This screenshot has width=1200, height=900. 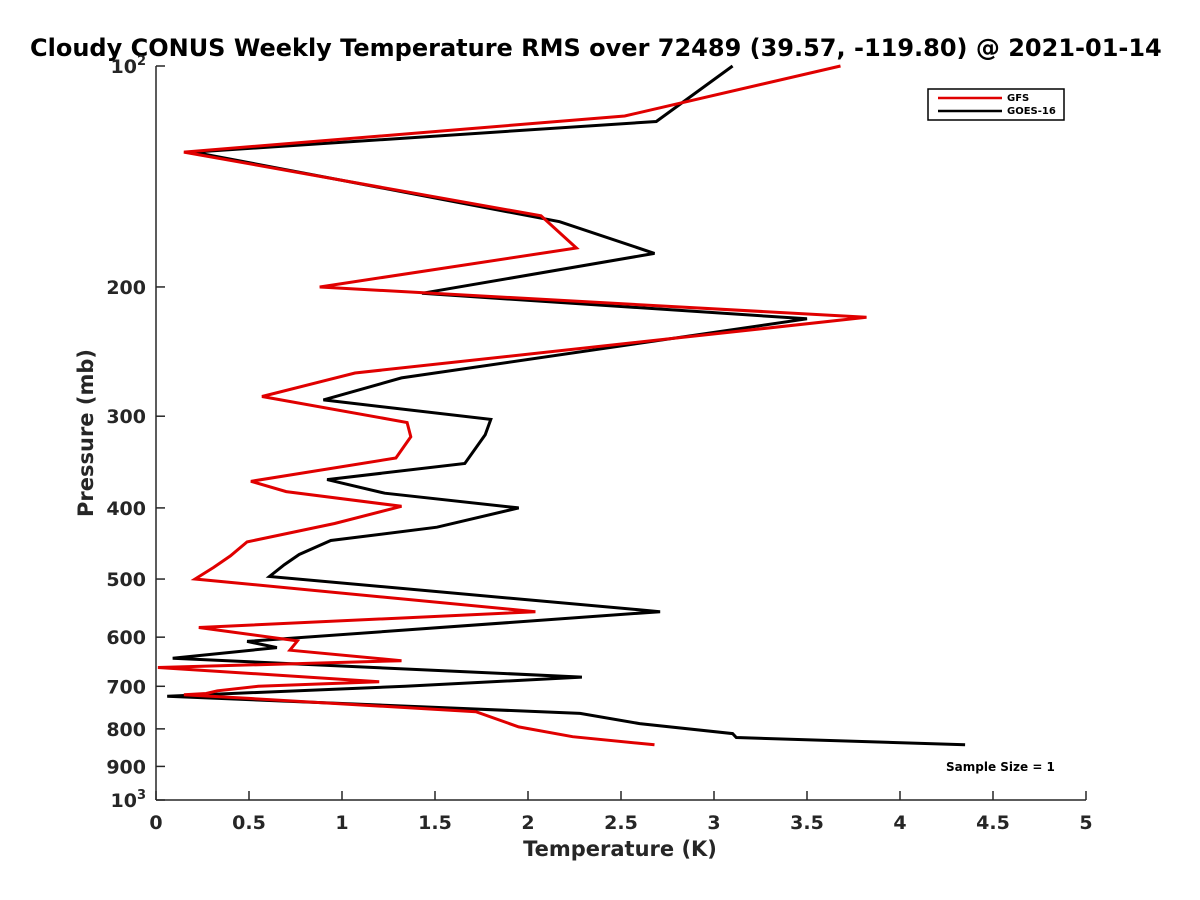 What do you see at coordinates (126, 417) in the screenshot?
I see `y-tick-label: 300` at bounding box center [126, 417].